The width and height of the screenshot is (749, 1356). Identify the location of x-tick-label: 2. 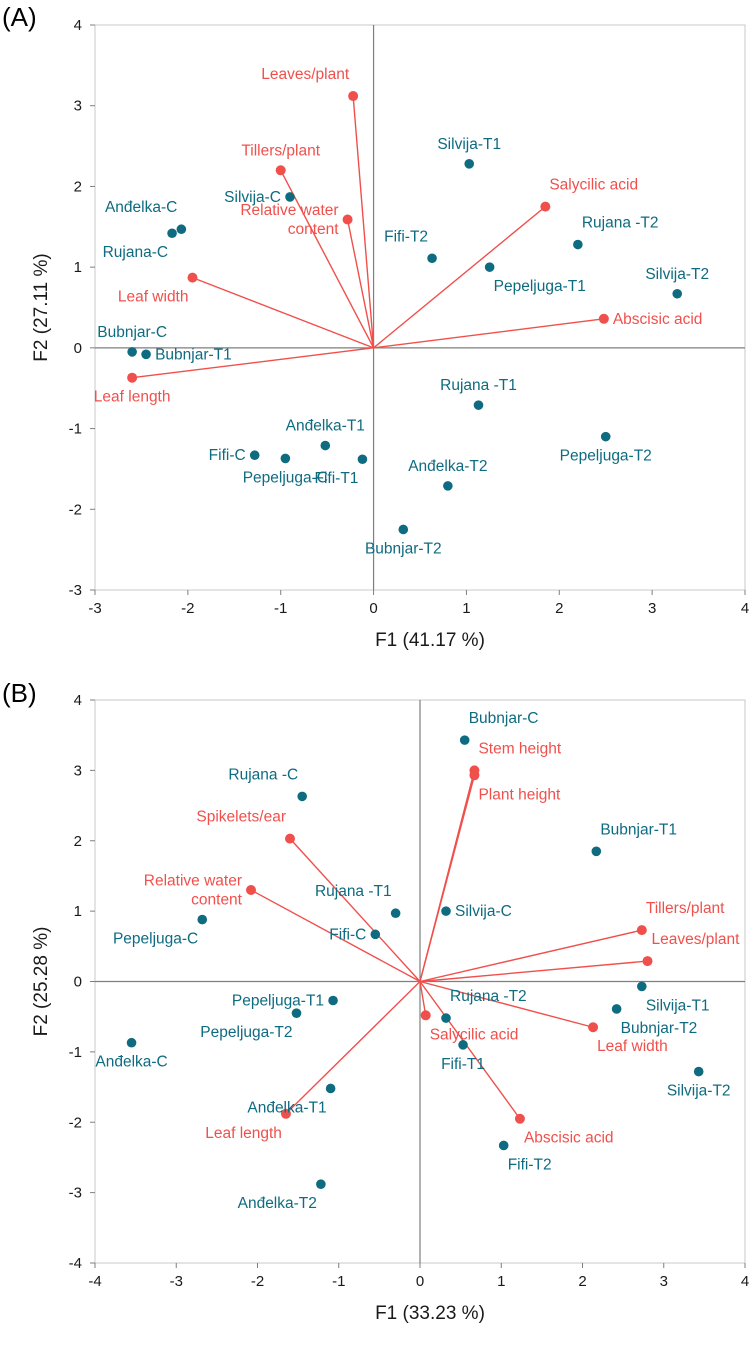
(559, 608).